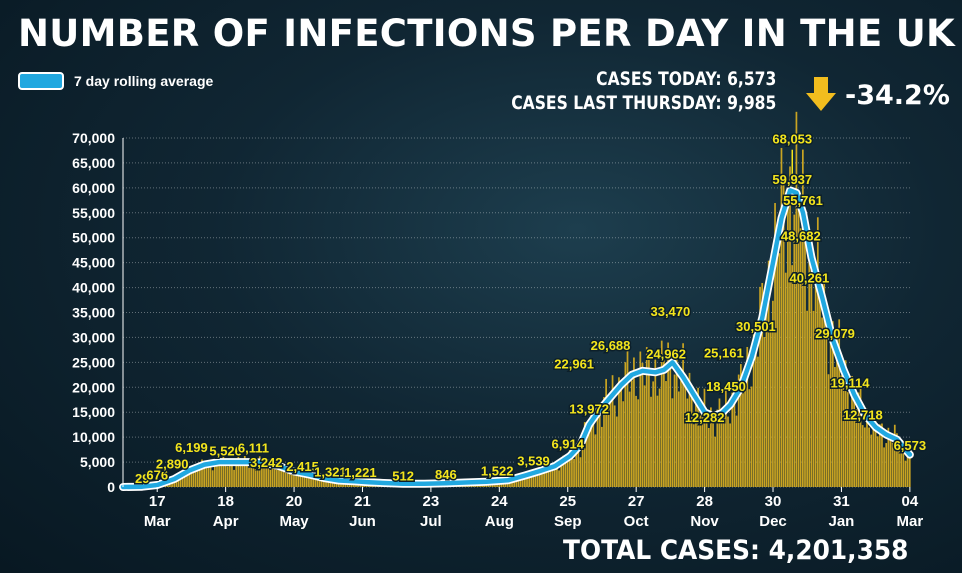 This screenshot has width=962, height=573. Describe the element at coordinates (499, 501) in the screenshot. I see `x-tick-day: 24` at that location.